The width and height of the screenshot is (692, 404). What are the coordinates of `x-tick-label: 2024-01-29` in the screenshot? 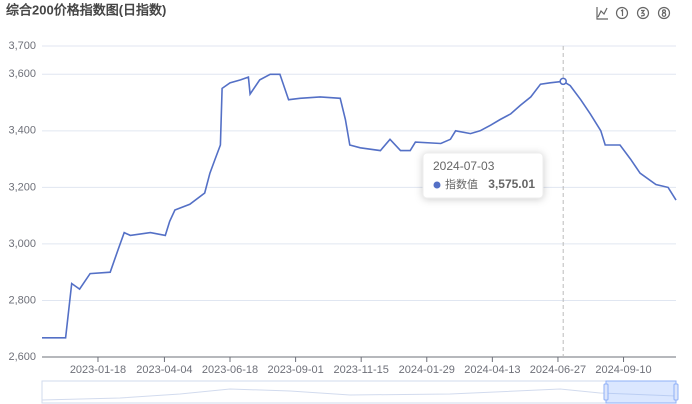 It's located at (427, 370).